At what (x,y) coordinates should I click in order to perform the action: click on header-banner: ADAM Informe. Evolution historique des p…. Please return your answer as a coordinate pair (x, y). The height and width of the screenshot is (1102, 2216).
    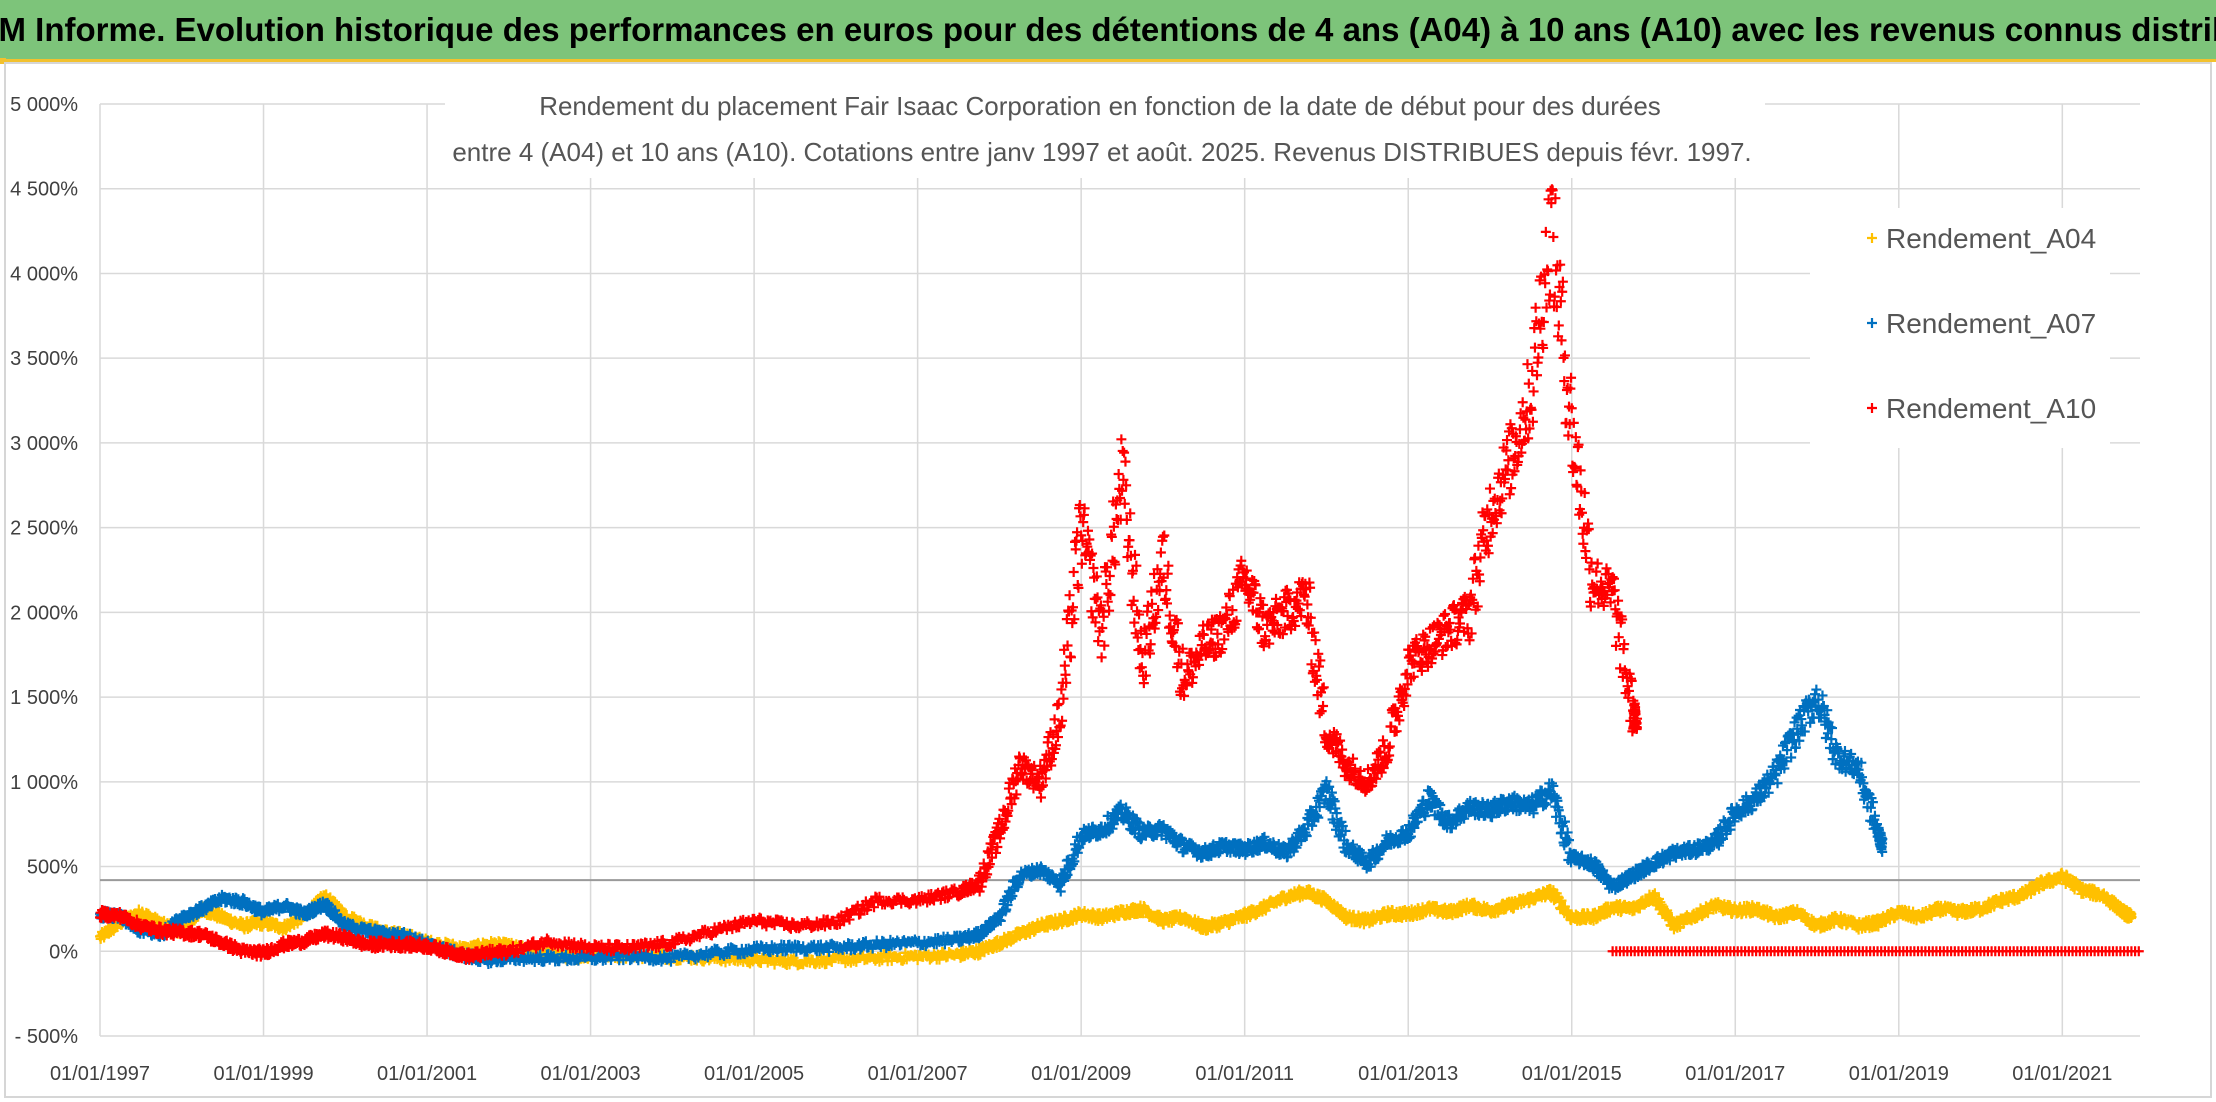
    Looking at the image, I should click on (1108, 31).